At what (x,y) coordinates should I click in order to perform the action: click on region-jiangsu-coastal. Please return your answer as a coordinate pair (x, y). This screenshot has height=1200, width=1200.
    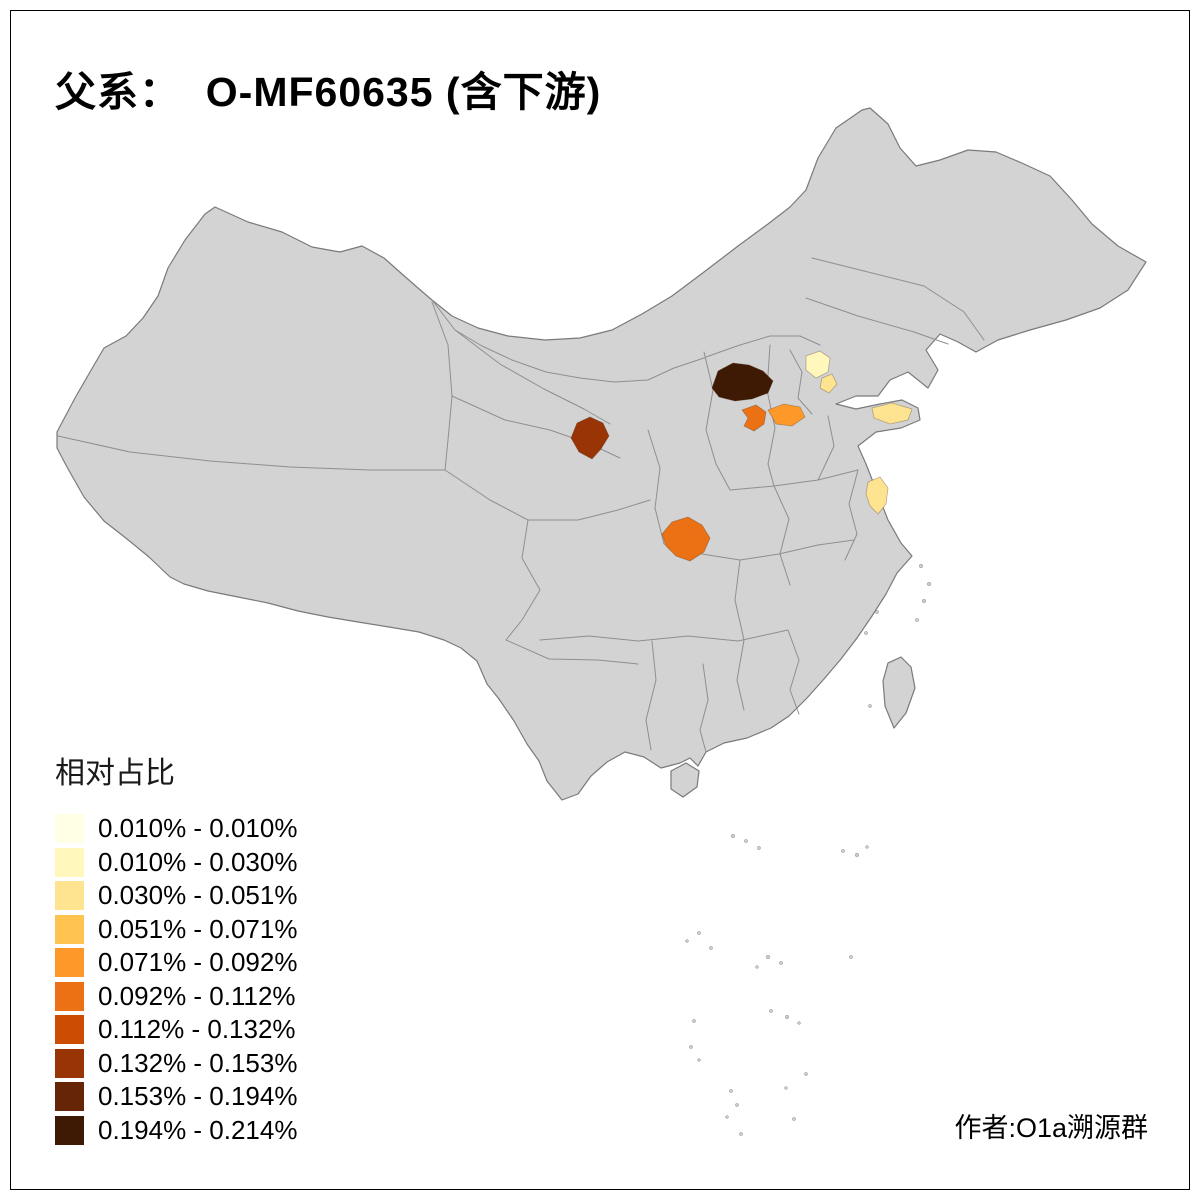
    Looking at the image, I should click on (877, 495).